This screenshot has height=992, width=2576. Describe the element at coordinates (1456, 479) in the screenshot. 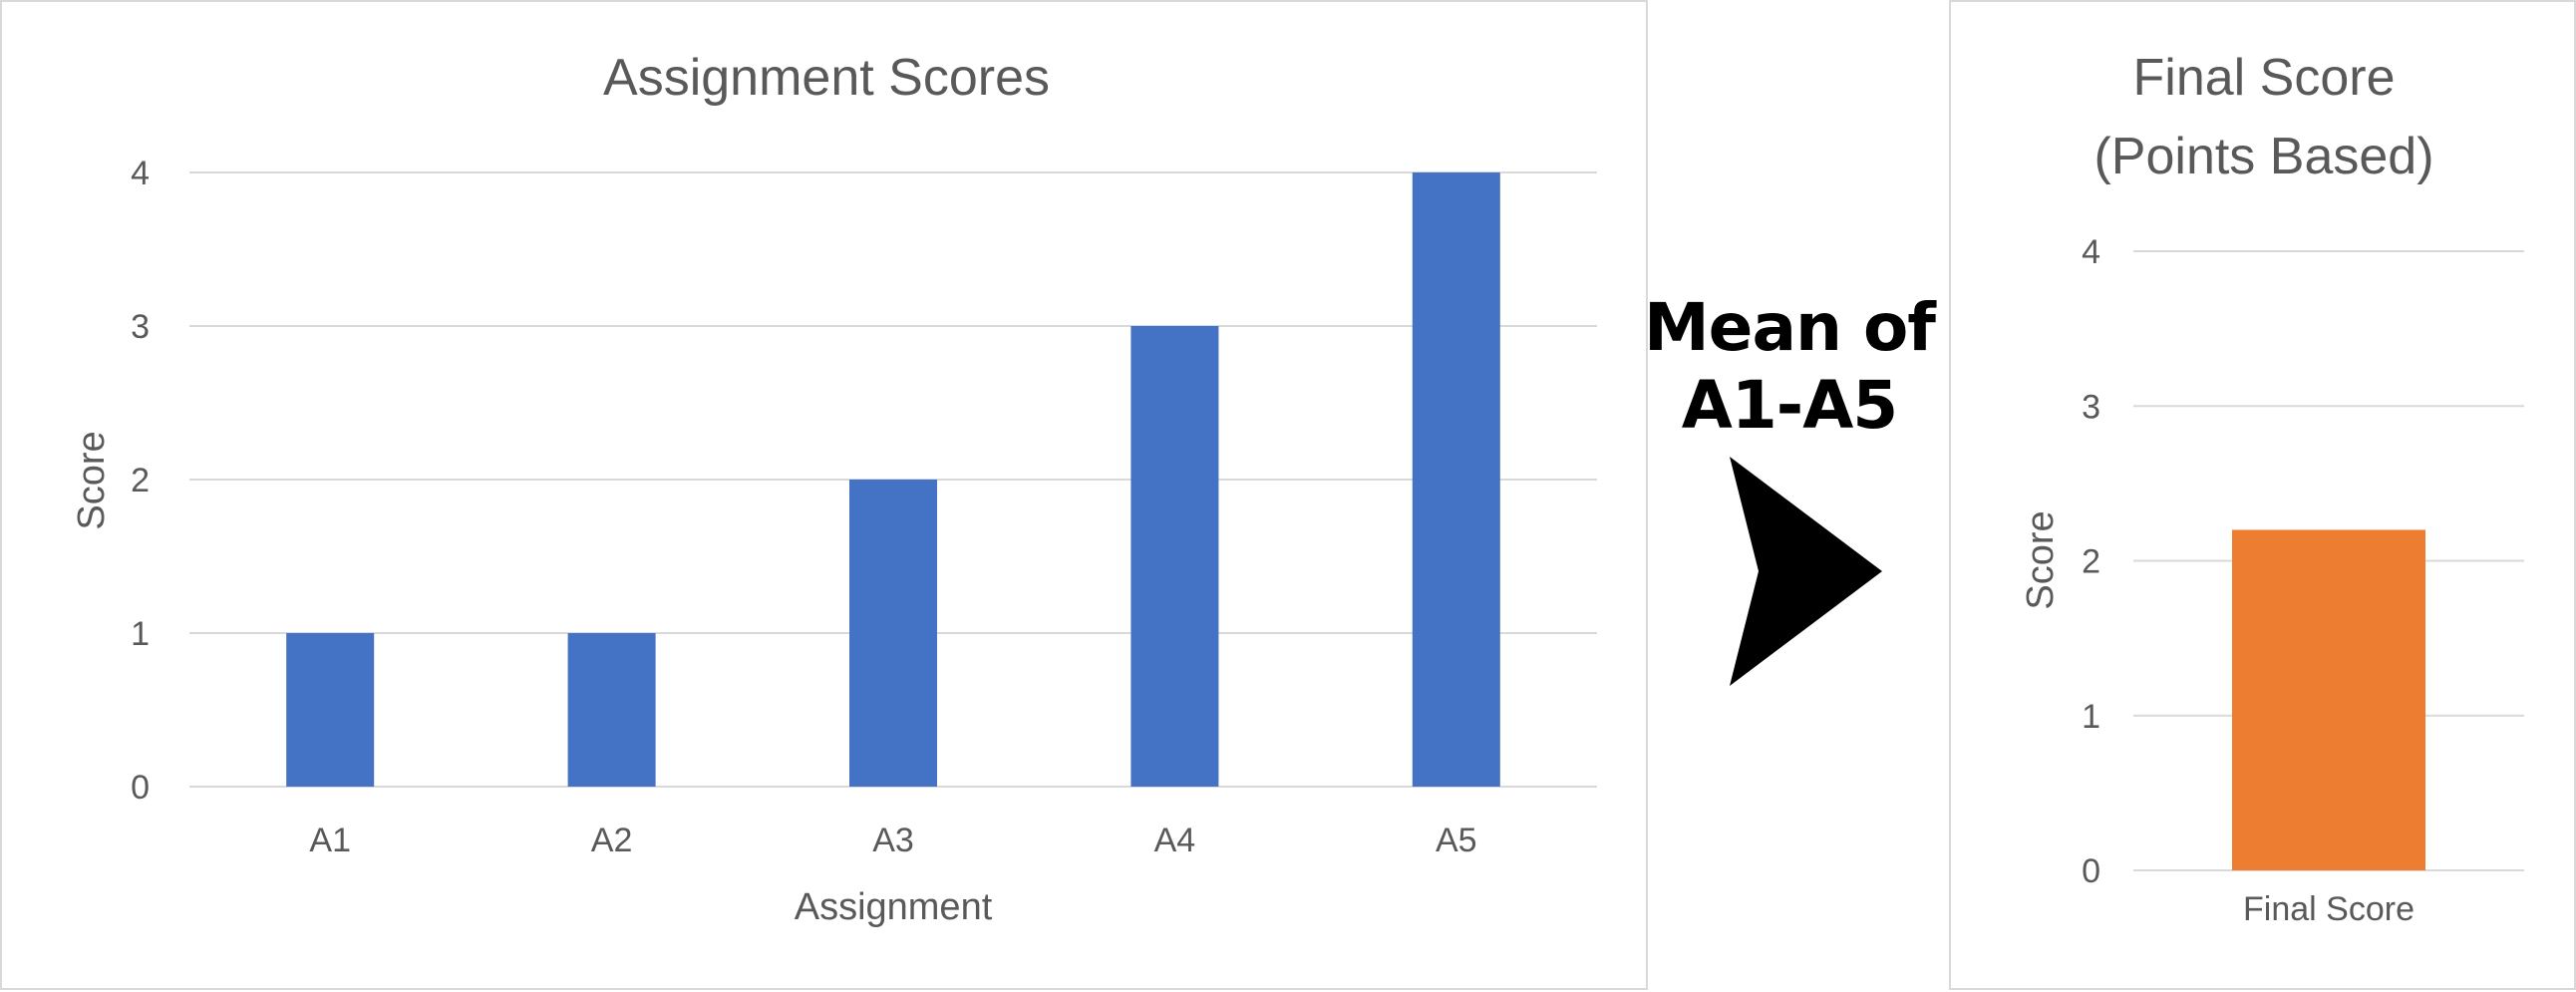

I see `bar-a5` at that location.